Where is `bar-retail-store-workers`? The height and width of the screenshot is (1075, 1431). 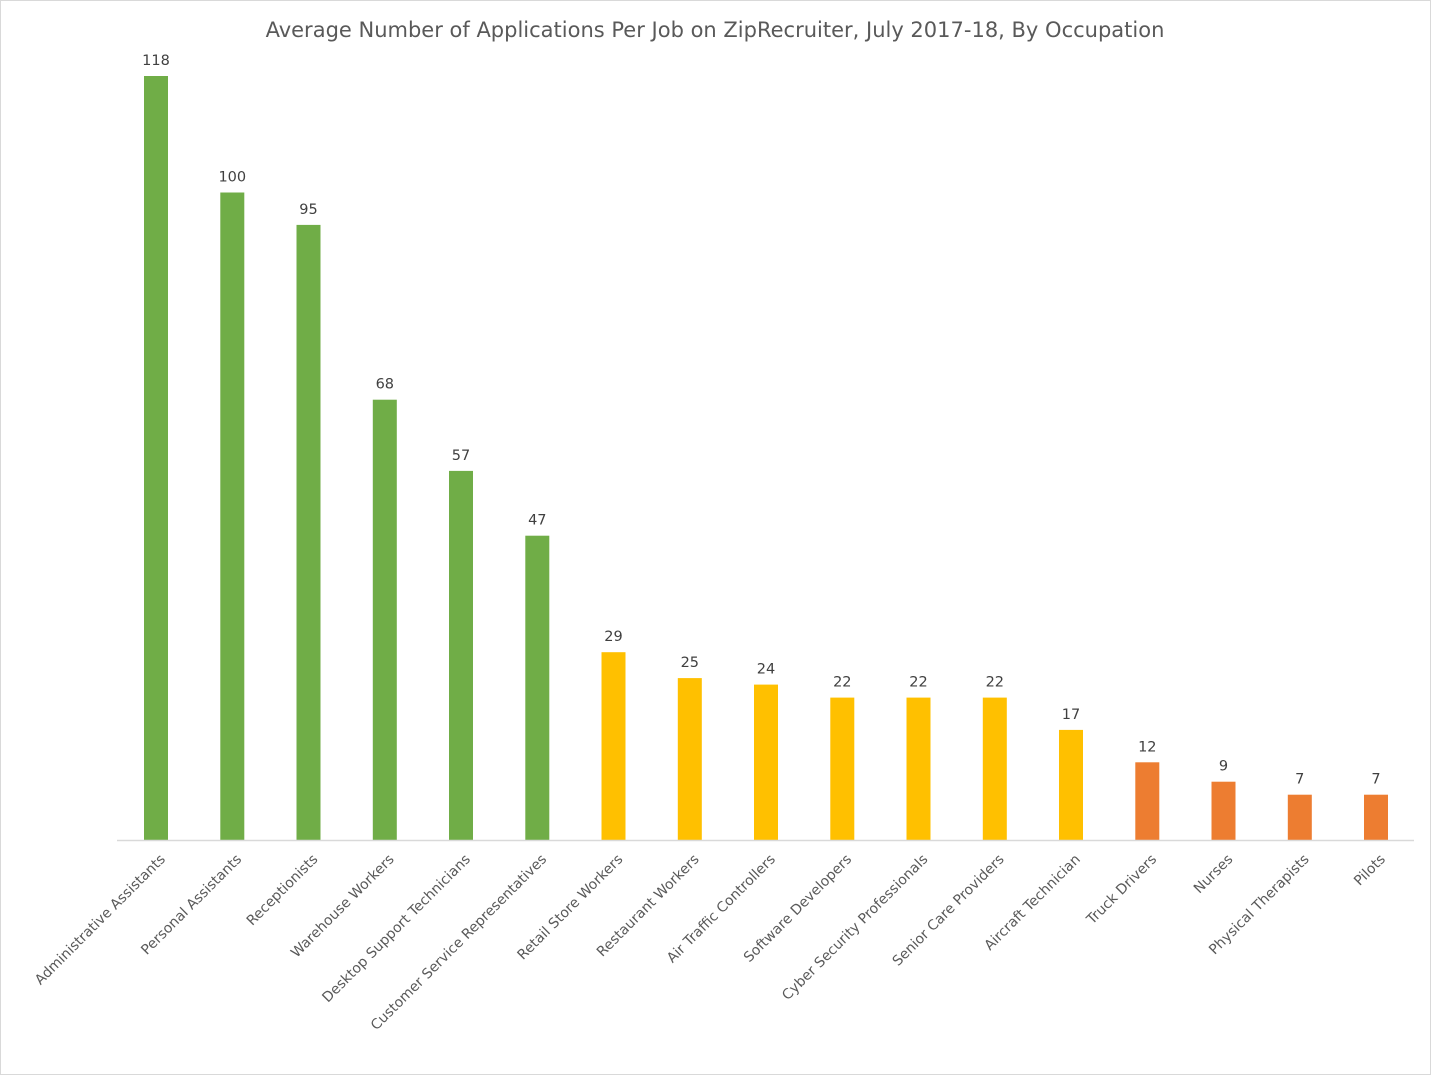 bar-retail-store-workers is located at coordinates (613, 746).